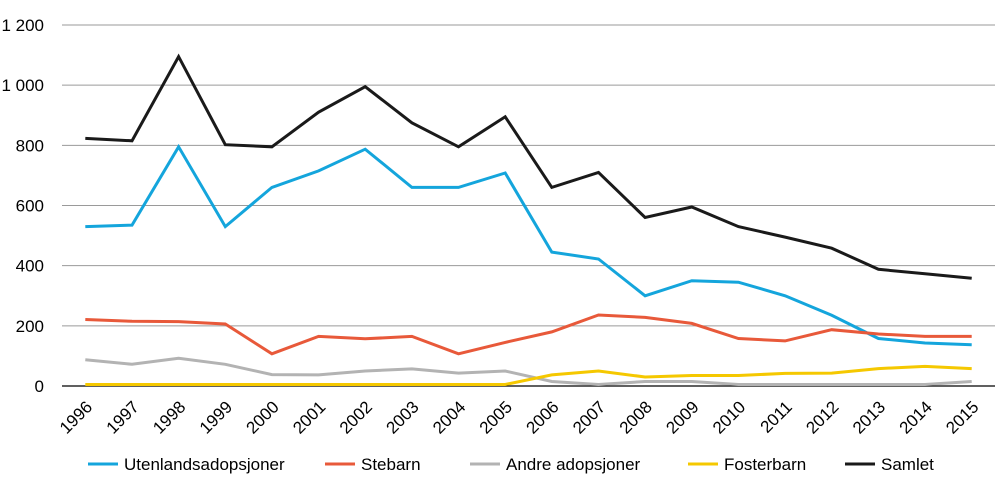 The width and height of the screenshot is (1000, 487). I want to click on x-tick-label: 2006, so click(542, 417).